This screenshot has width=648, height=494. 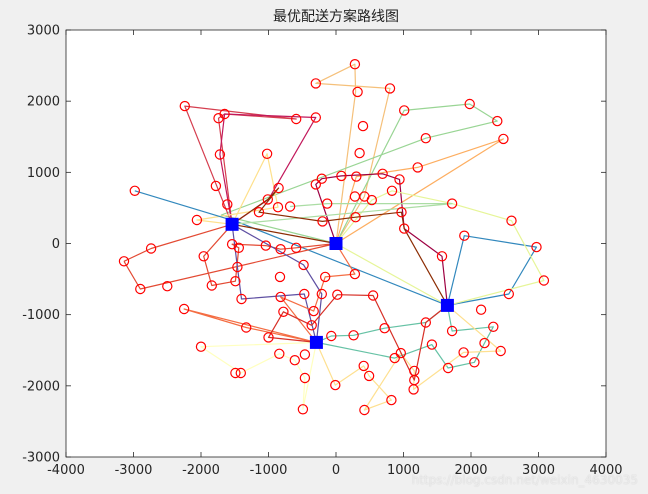 What do you see at coordinates (43, 102) in the screenshot?
I see `y-tick-label: 2000` at bounding box center [43, 102].